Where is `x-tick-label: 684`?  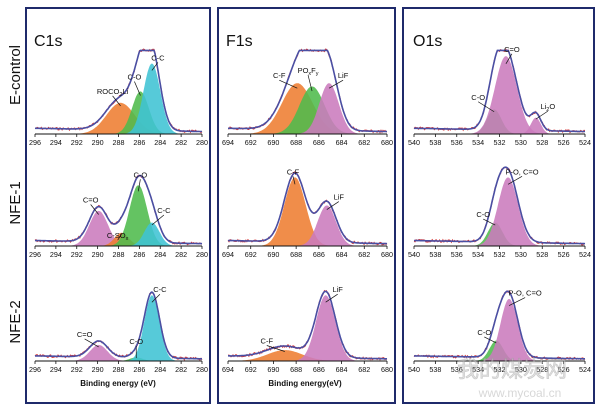
x-tick-label: 684 is located at coordinates (342, 142).